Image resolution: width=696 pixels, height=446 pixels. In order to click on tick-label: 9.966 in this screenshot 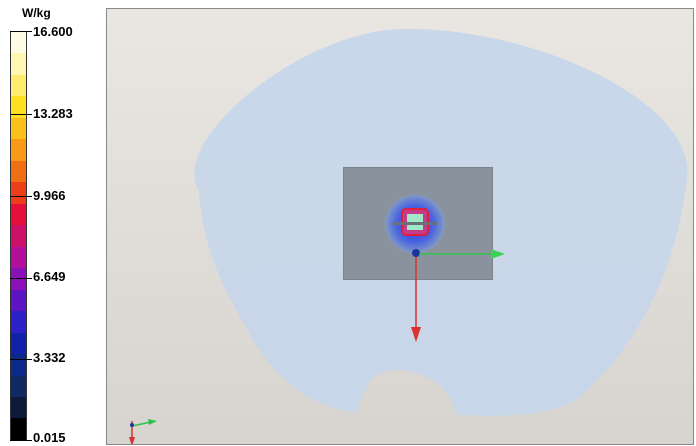, I will do `click(49, 195)`.